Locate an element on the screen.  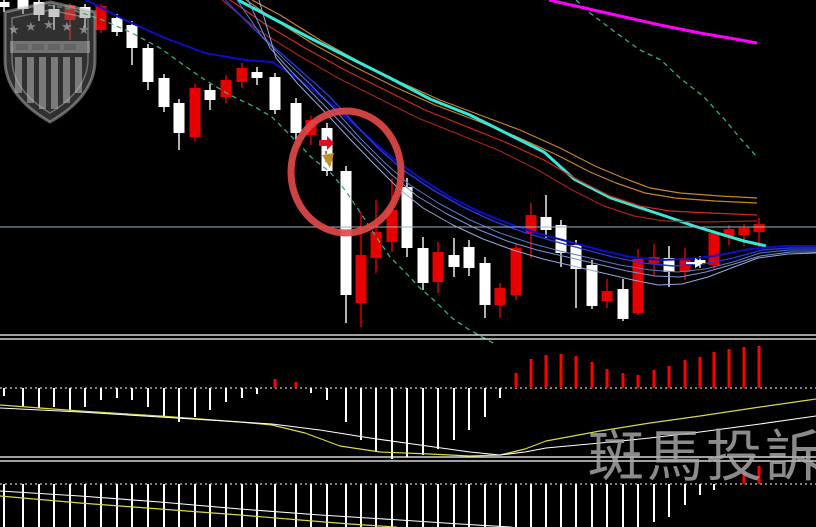
shield-stripes-icon is located at coordinates (48, 83).